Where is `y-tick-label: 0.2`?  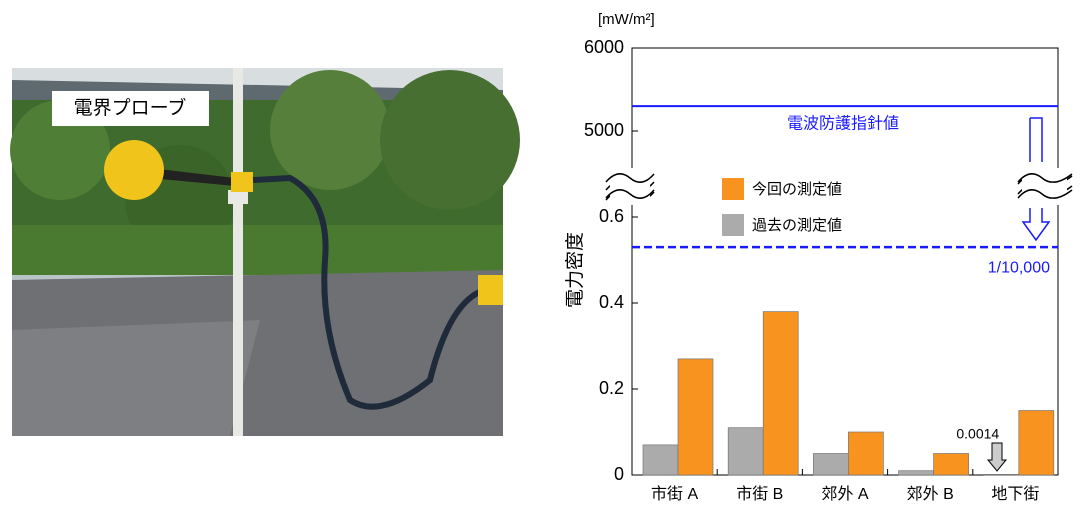 y-tick-label: 0.2 is located at coordinates (611, 388).